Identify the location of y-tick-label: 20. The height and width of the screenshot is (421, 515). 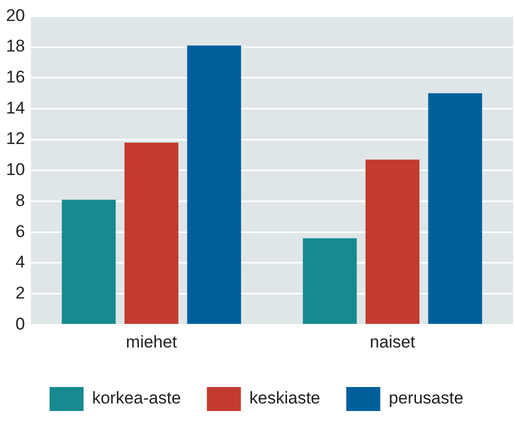
(15, 15).